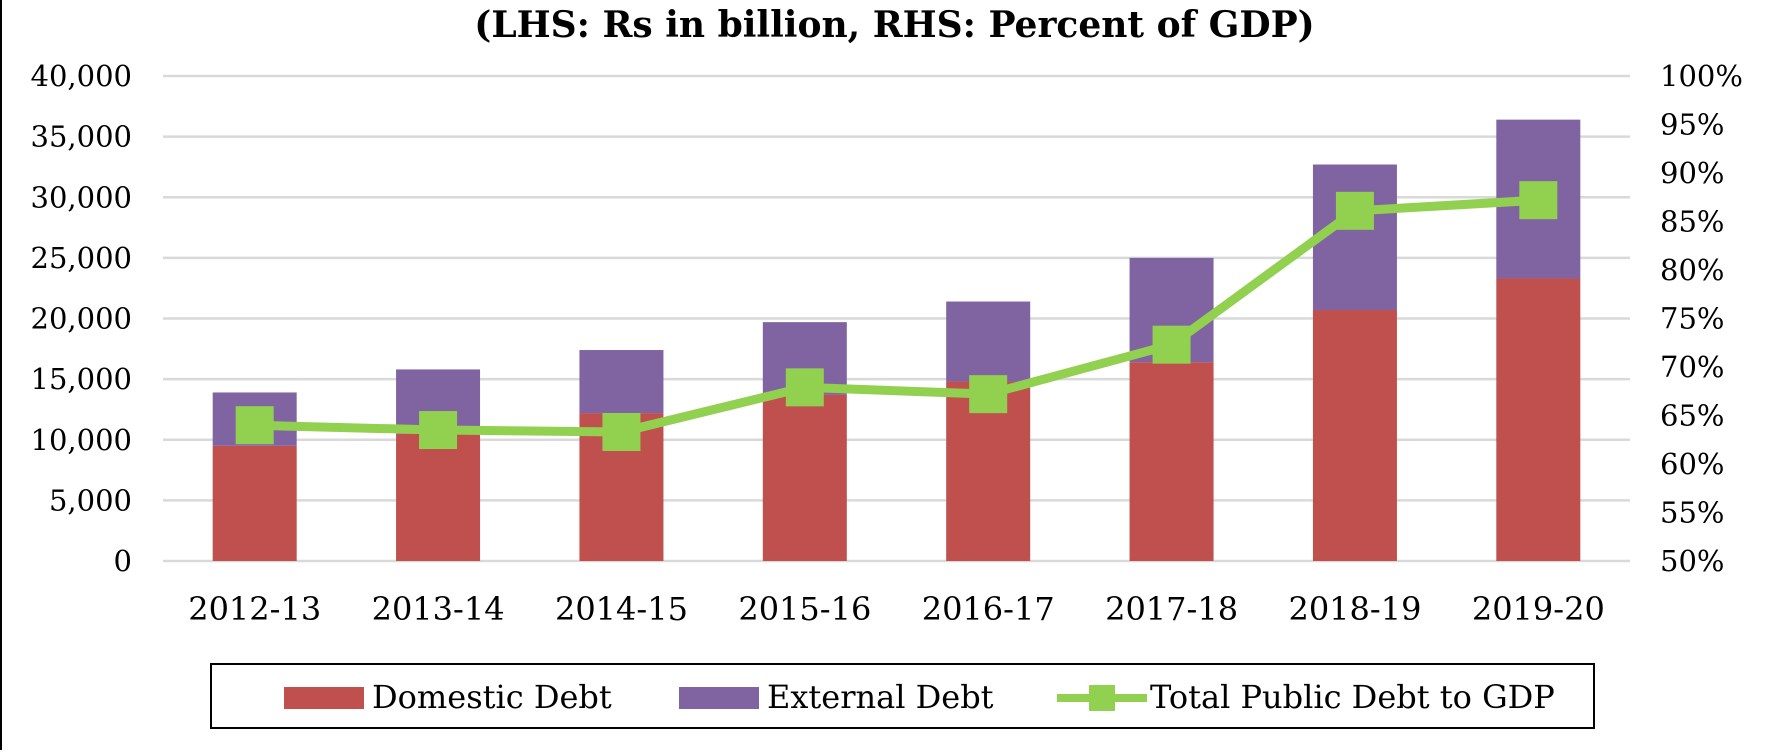 Image resolution: width=1789 pixels, height=752 pixels. I want to click on left-tick-label: 40,000, so click(81, 76).